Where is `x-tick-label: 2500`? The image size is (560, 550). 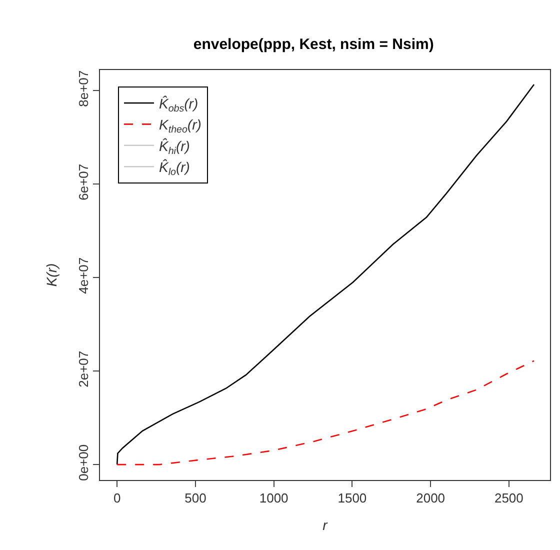
x-tick-label: 2500 is located at coordinates (509, 498).